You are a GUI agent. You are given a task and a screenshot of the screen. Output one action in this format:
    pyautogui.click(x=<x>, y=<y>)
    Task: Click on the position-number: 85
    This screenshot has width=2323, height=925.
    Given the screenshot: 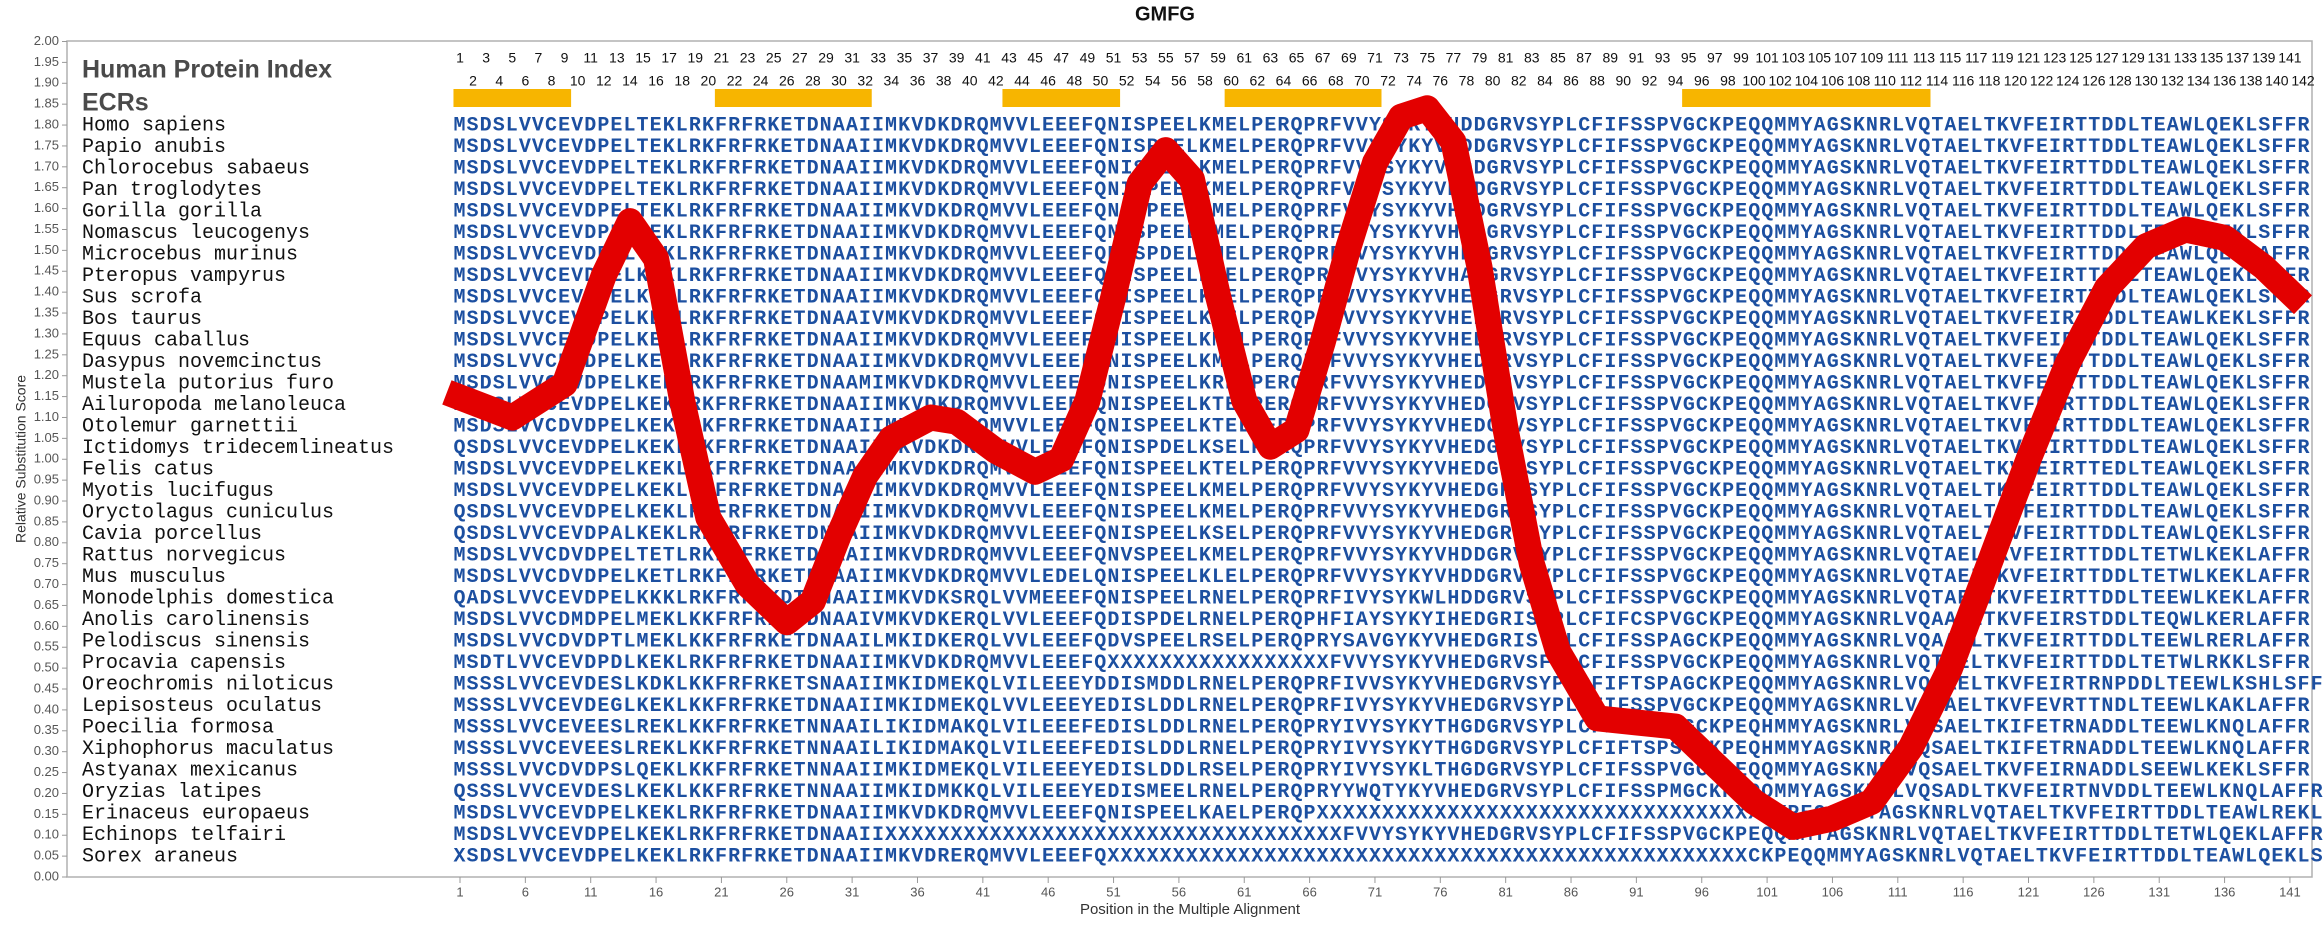 What is the action you would take?
    pyautogui.click(x=1558, y=58)
    